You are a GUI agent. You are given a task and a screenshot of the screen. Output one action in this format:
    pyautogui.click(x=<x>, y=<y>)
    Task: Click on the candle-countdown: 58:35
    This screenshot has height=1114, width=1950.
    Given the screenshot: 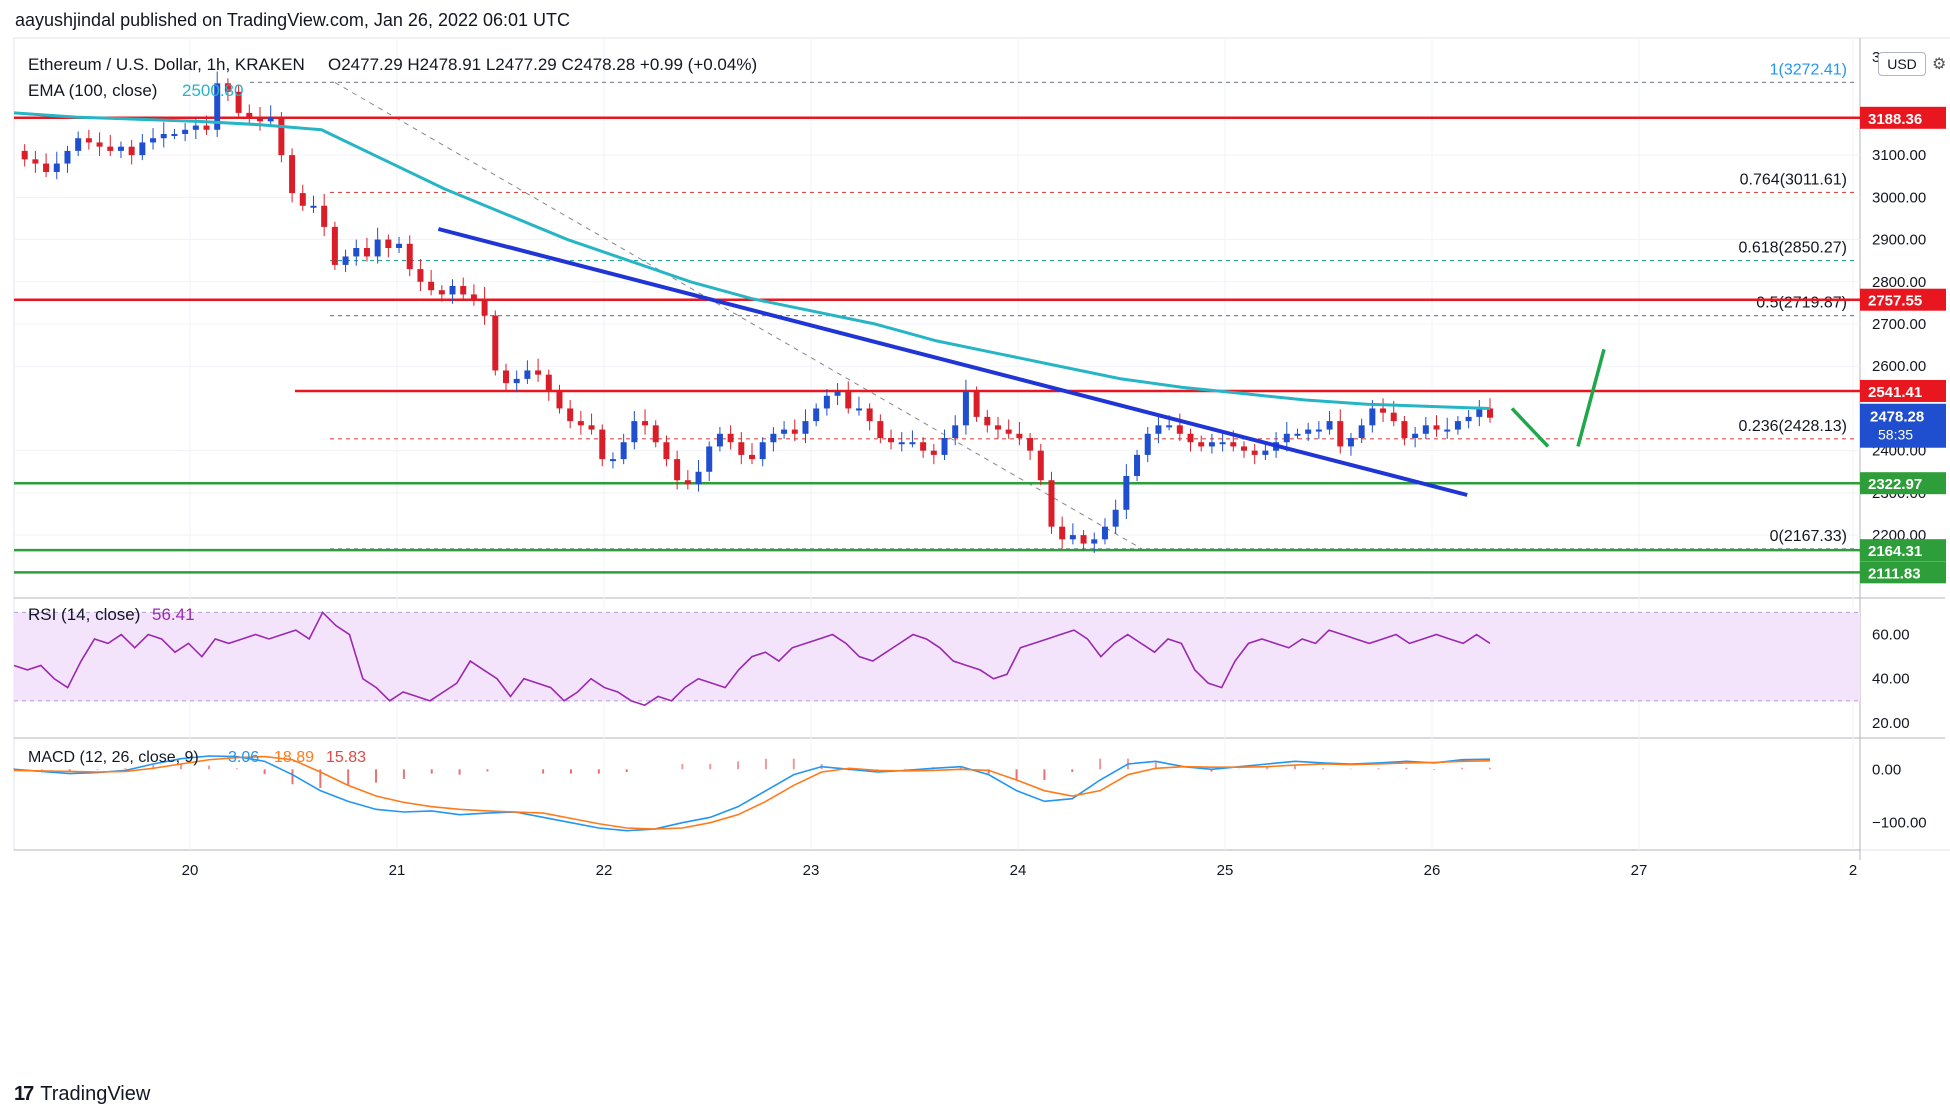 What is the action you would take?
    pyautogui.click(x=1895, y=435)
    